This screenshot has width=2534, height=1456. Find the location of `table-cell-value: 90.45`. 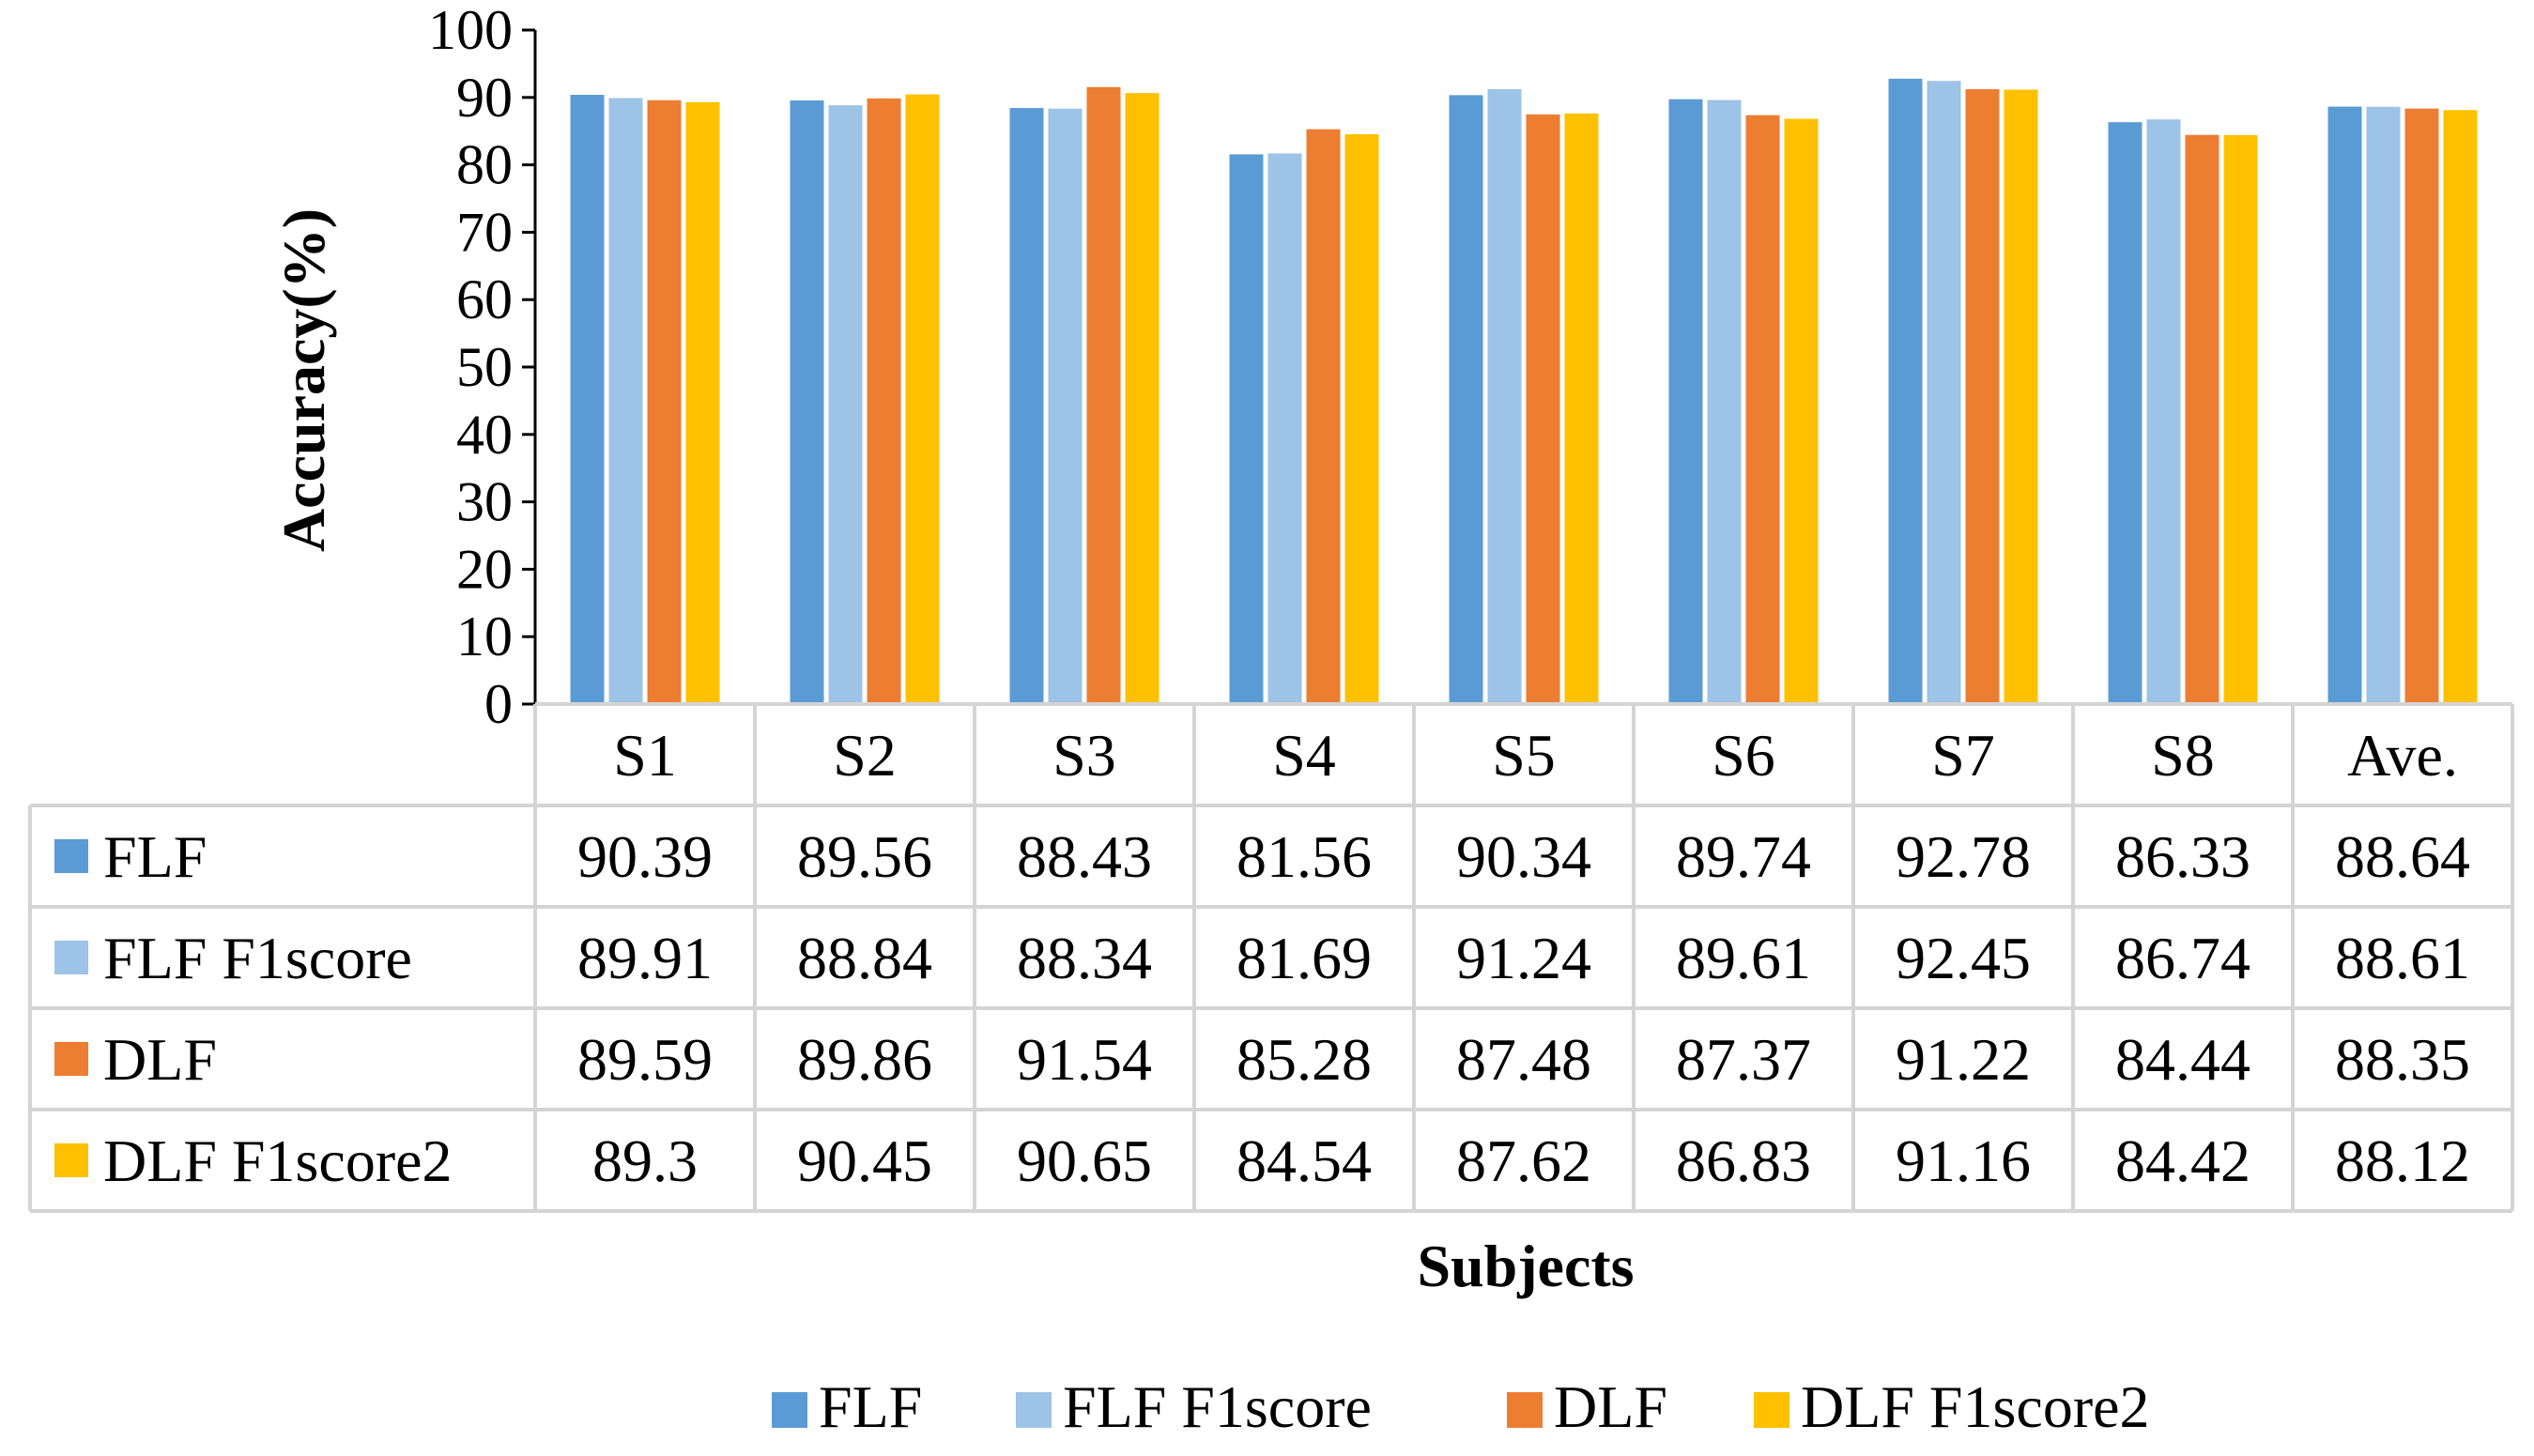

table-cell-value: 90.45 is located at coordinates (864, 1160).